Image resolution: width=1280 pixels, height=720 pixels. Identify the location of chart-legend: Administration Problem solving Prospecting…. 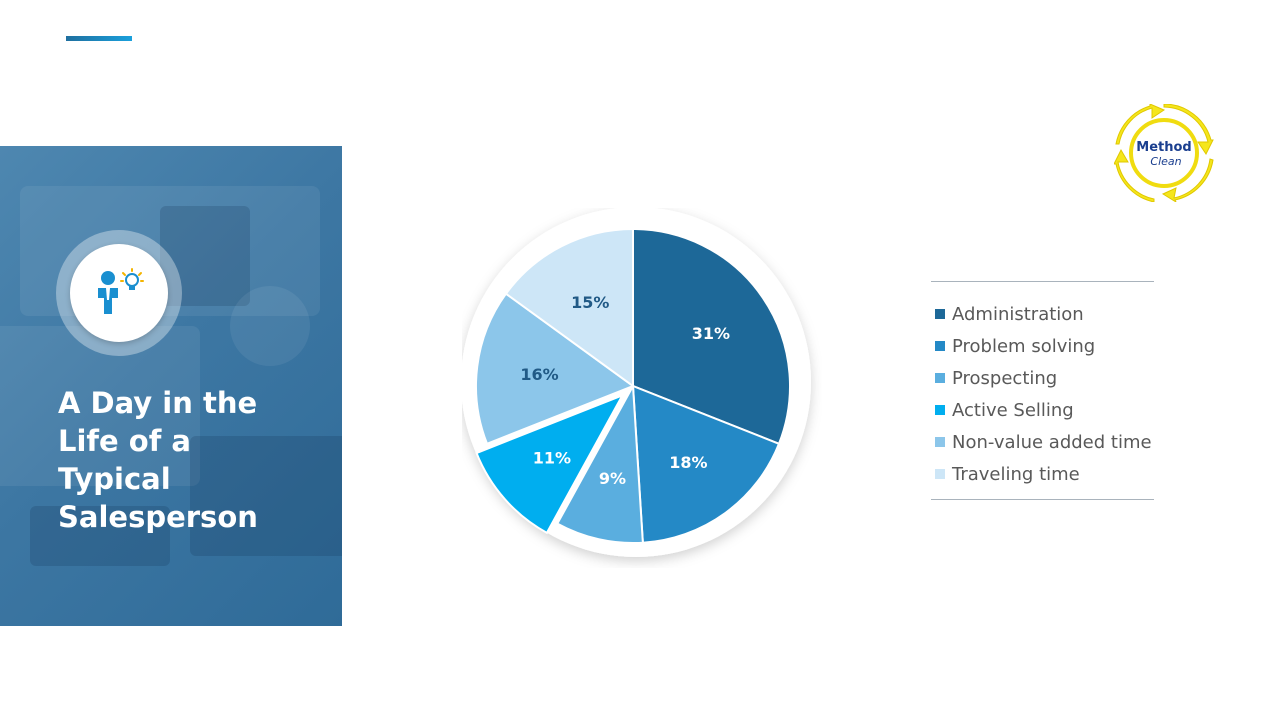
(1042, 390).